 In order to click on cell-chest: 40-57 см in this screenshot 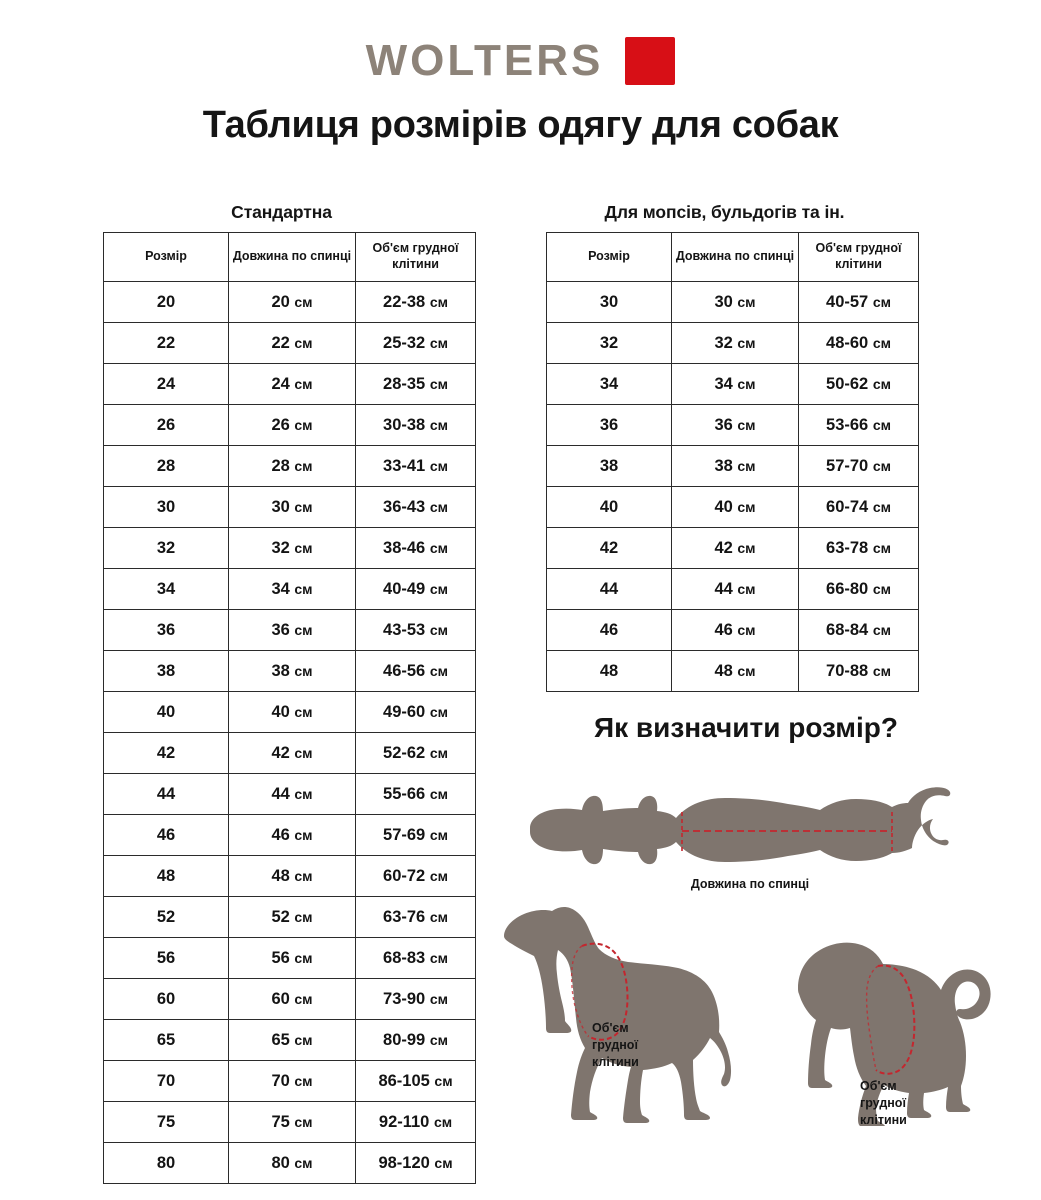, I will do `click(858, 302)`.